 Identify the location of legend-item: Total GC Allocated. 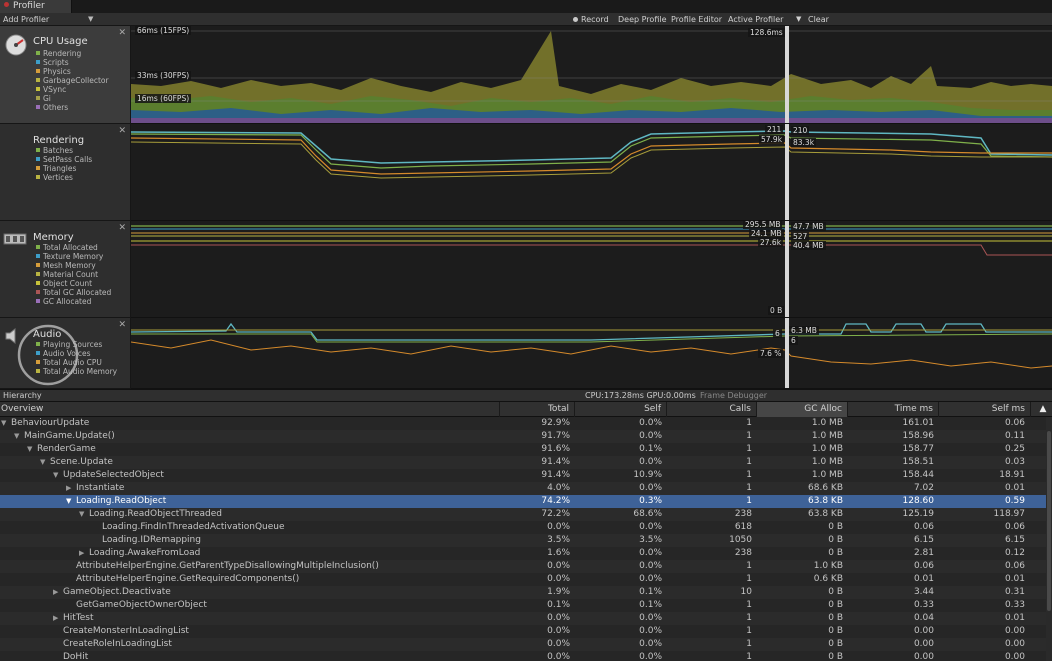
(73, 292).